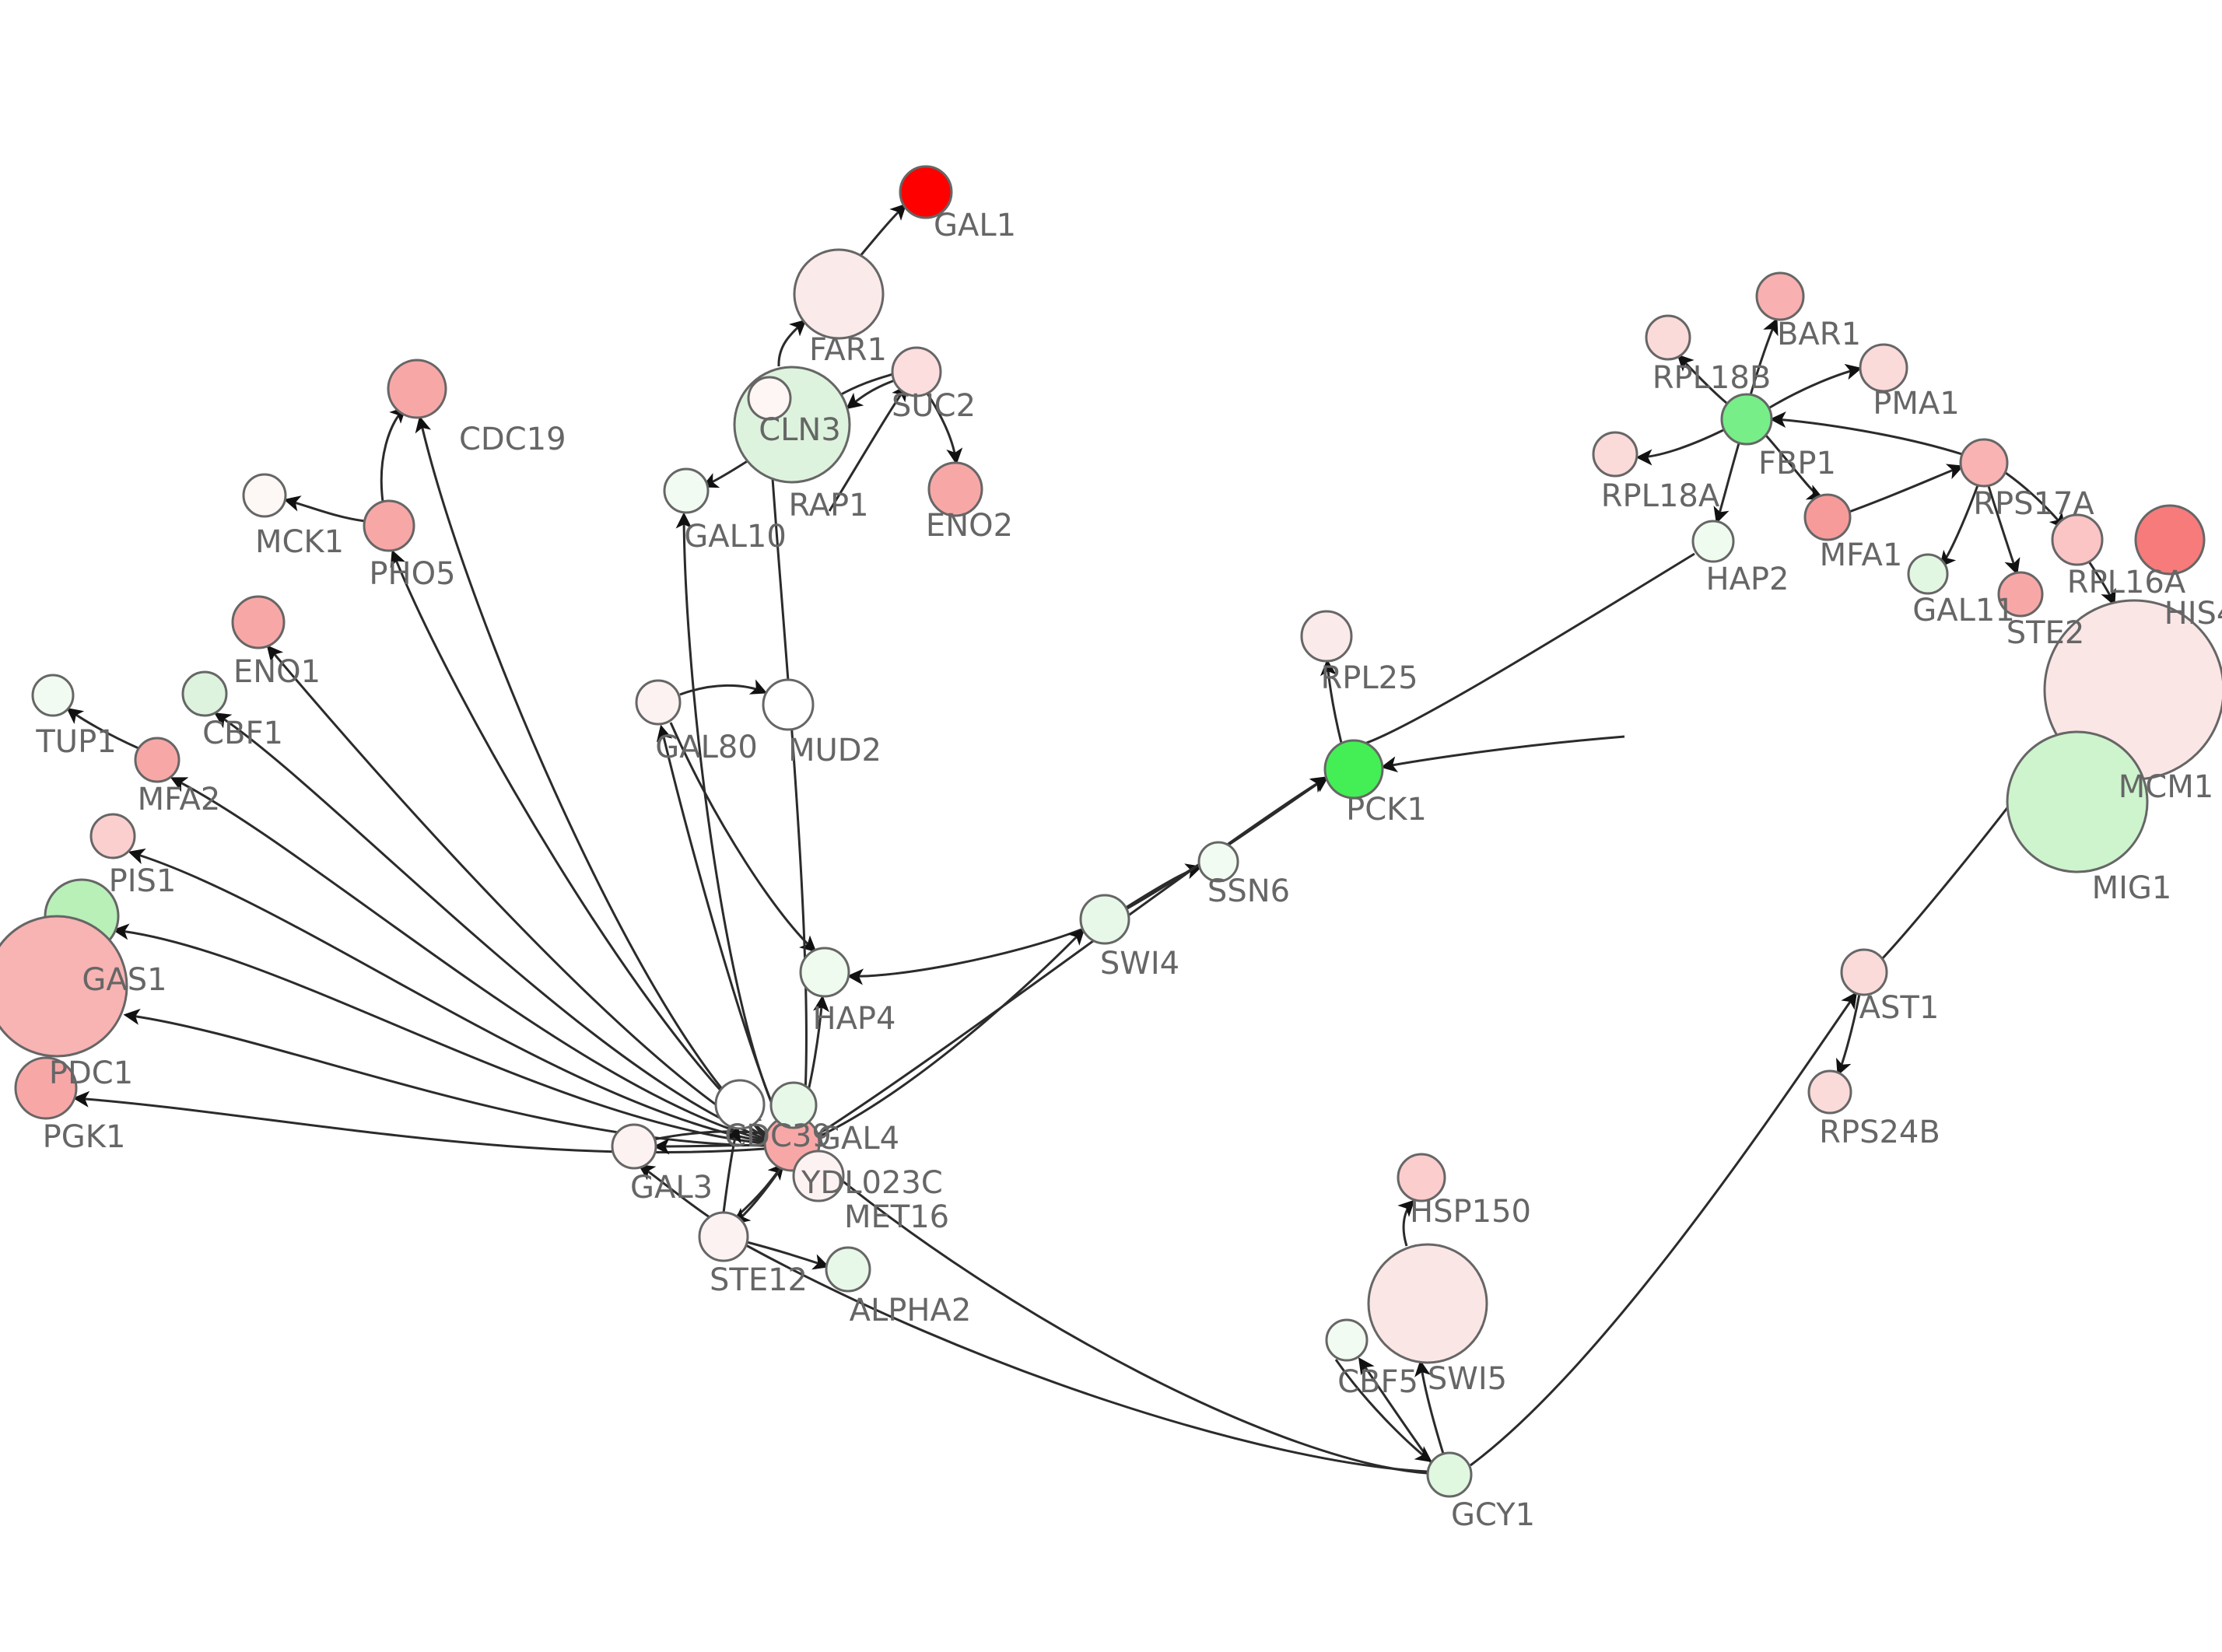 This screenshot has width=2222, height=1652. I want to click on node-pis1, so click(112, 836).